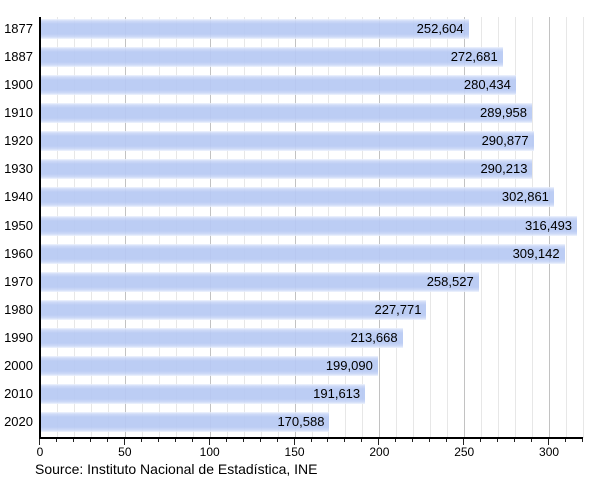 Image resolution: width=600 pixels, height=480 pixels. What do you see at coordinates (18, 29) in the screenshot?
I see `y-axis-label: 1877` at bounding box center [18, 29].